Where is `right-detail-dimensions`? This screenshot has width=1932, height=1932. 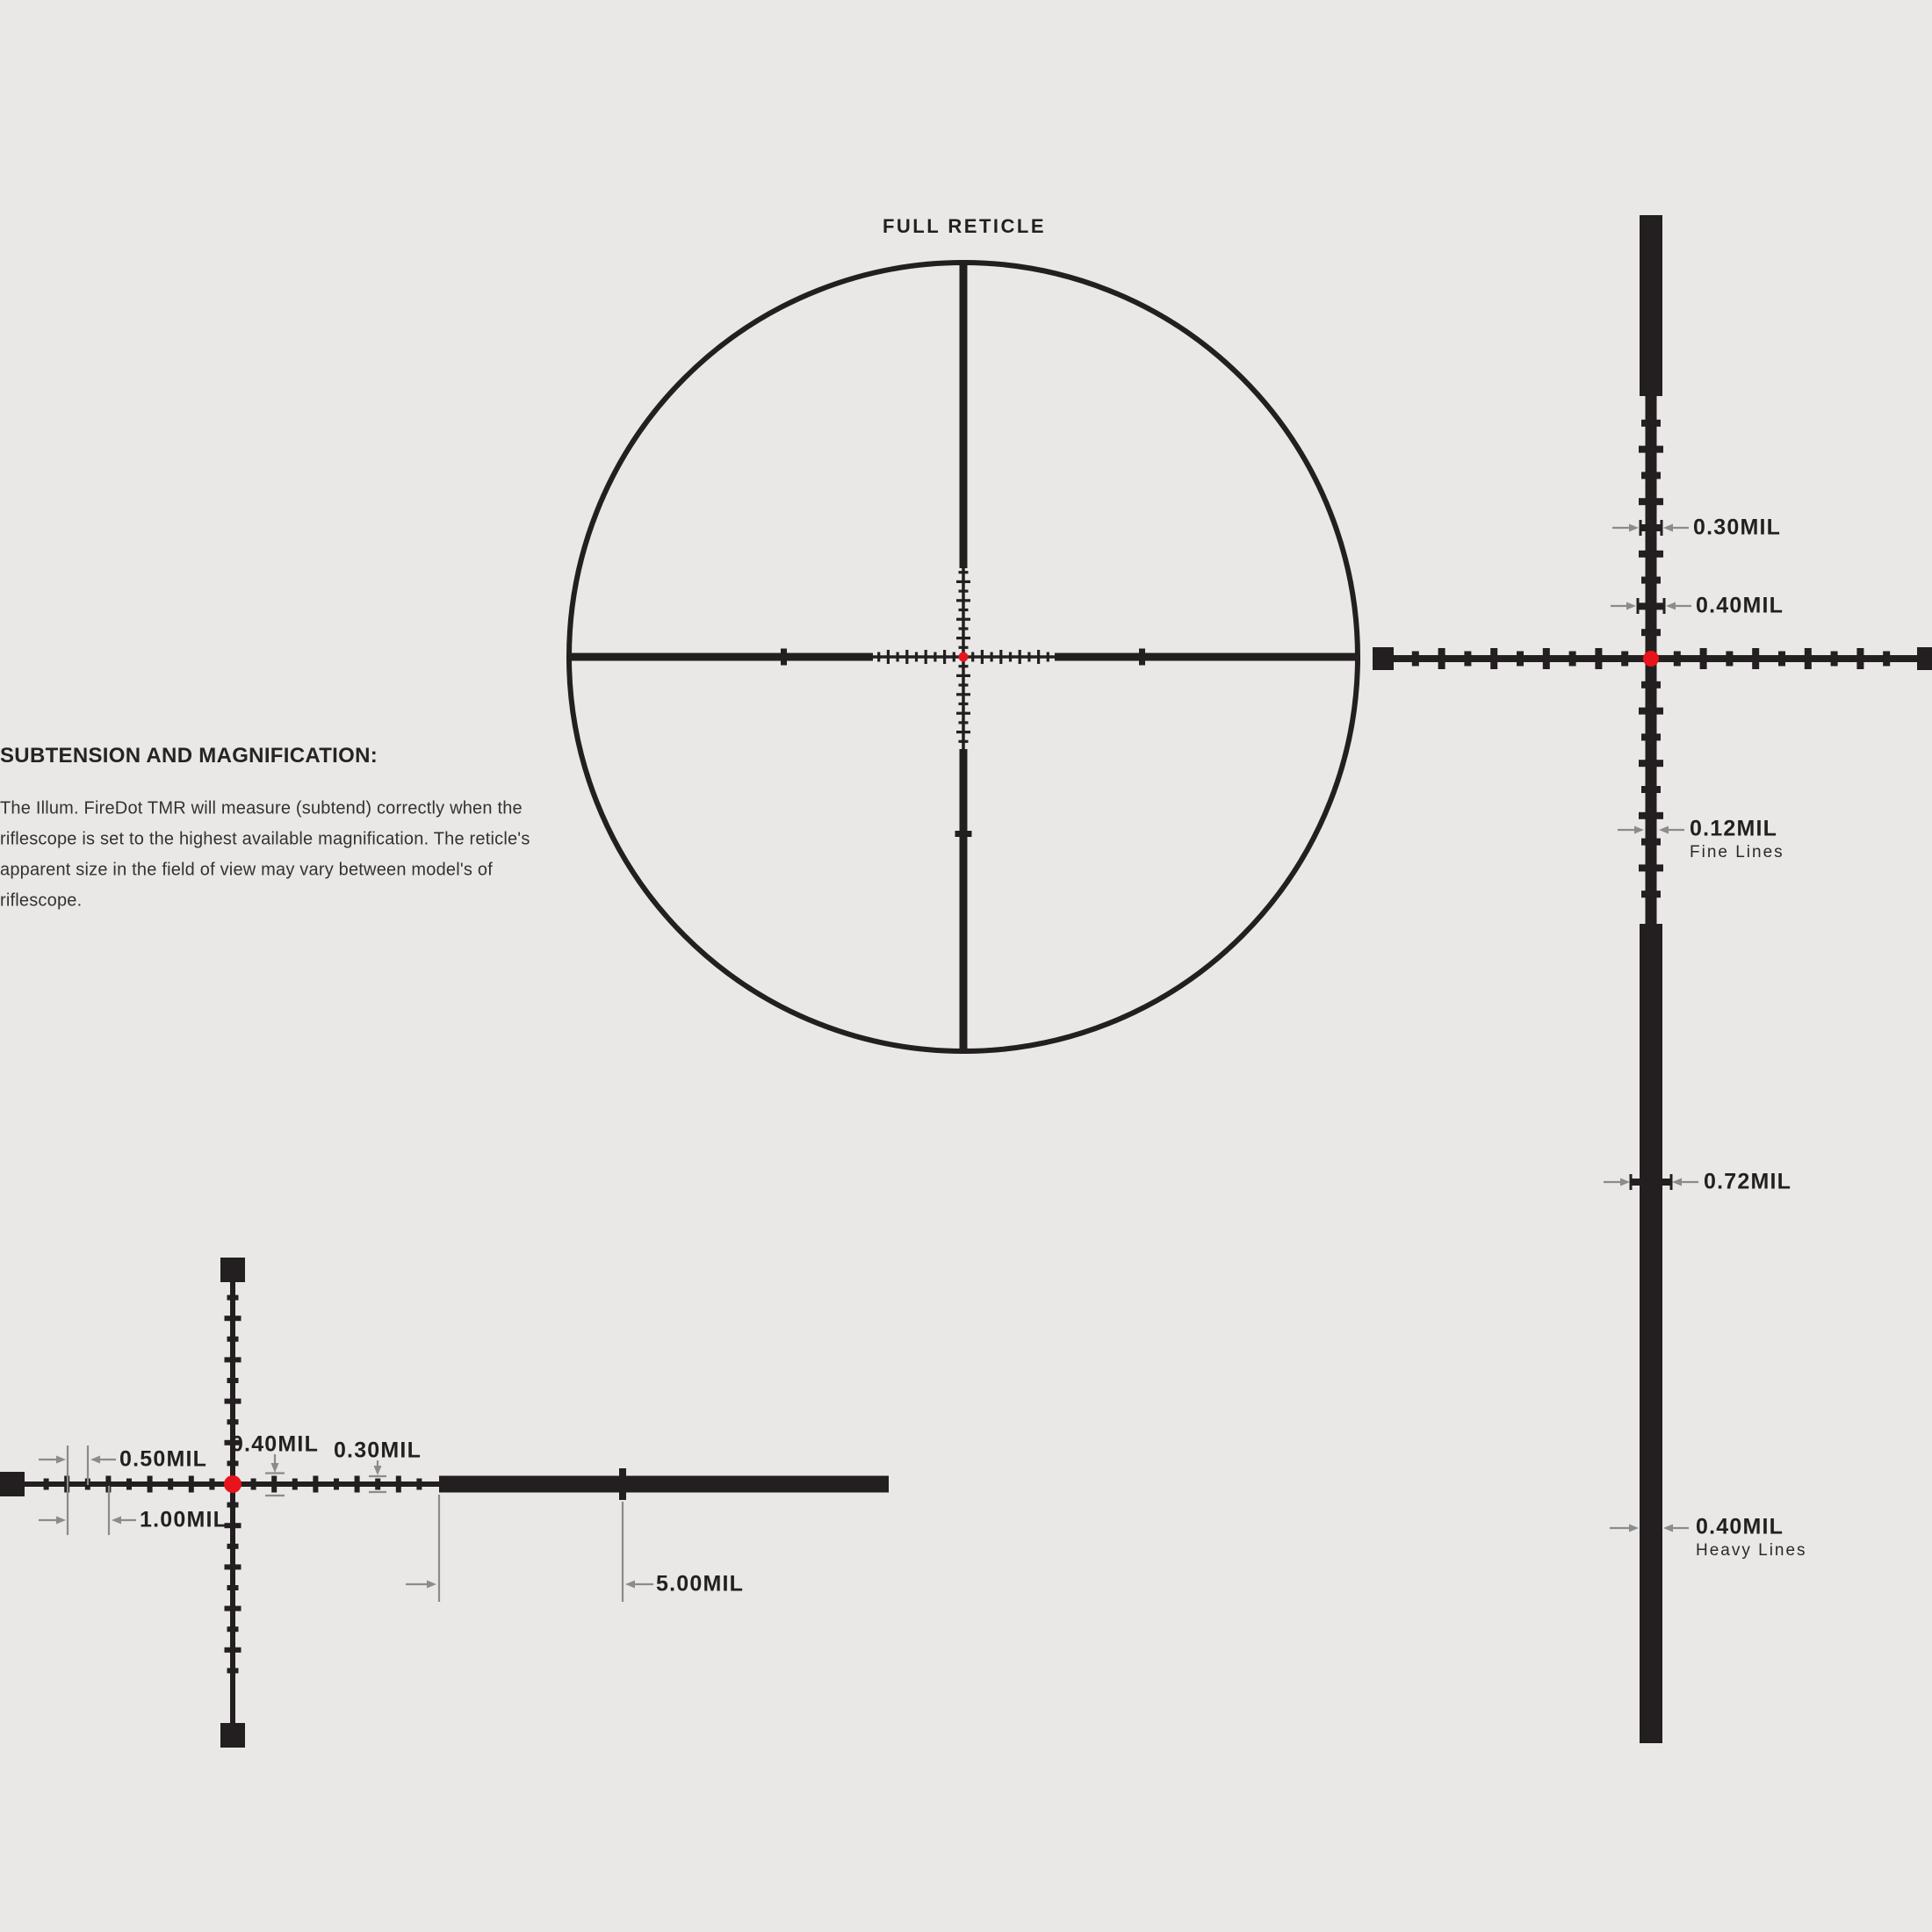
right-detail-dimensions is located at coordinates (1651, 1026).